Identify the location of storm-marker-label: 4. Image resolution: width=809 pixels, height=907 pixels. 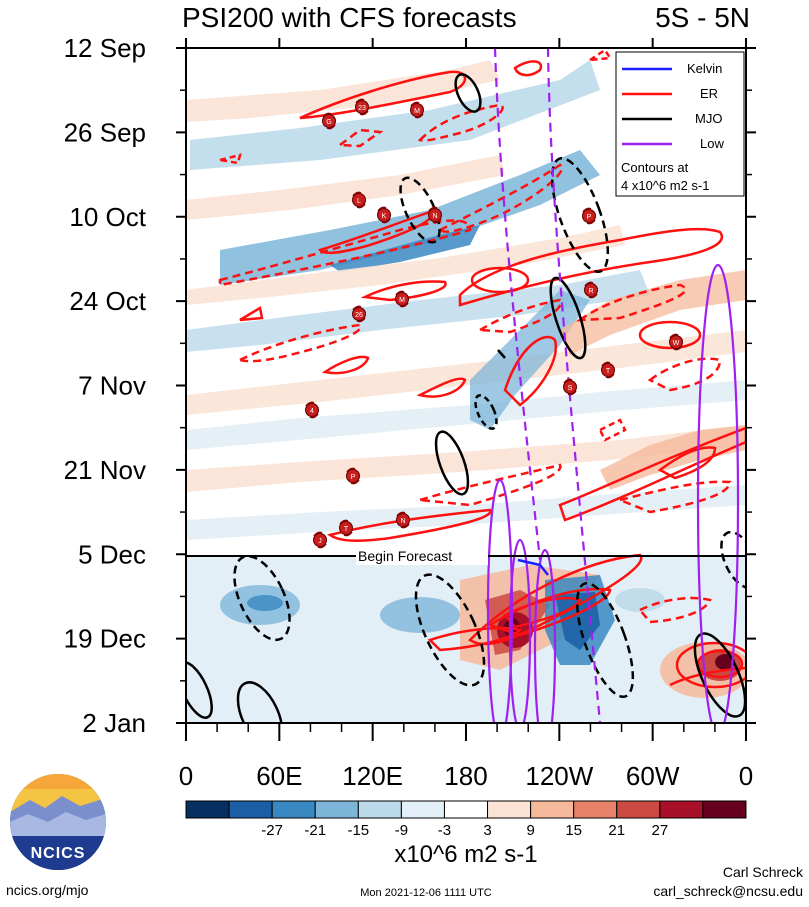
(312, 411).